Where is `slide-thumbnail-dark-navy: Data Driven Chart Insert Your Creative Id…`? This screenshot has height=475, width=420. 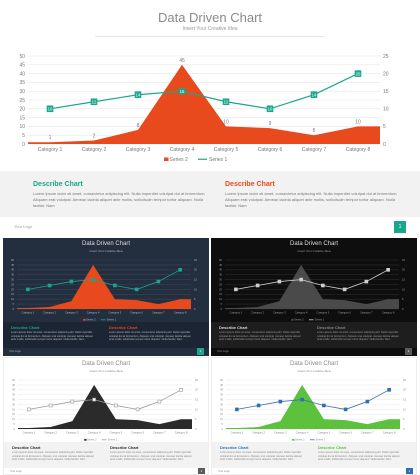 slide-thumbnail-dark-navy: Data Driven Chart Insert Your Creative Id… is located at coordinates (106, 297).